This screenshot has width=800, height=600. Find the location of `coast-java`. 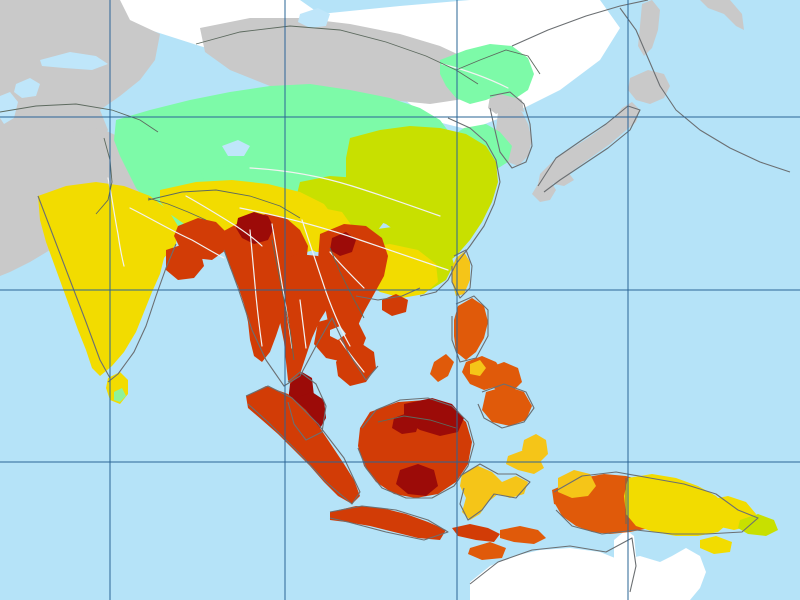

coast-java is located at coordinates (389, 523).